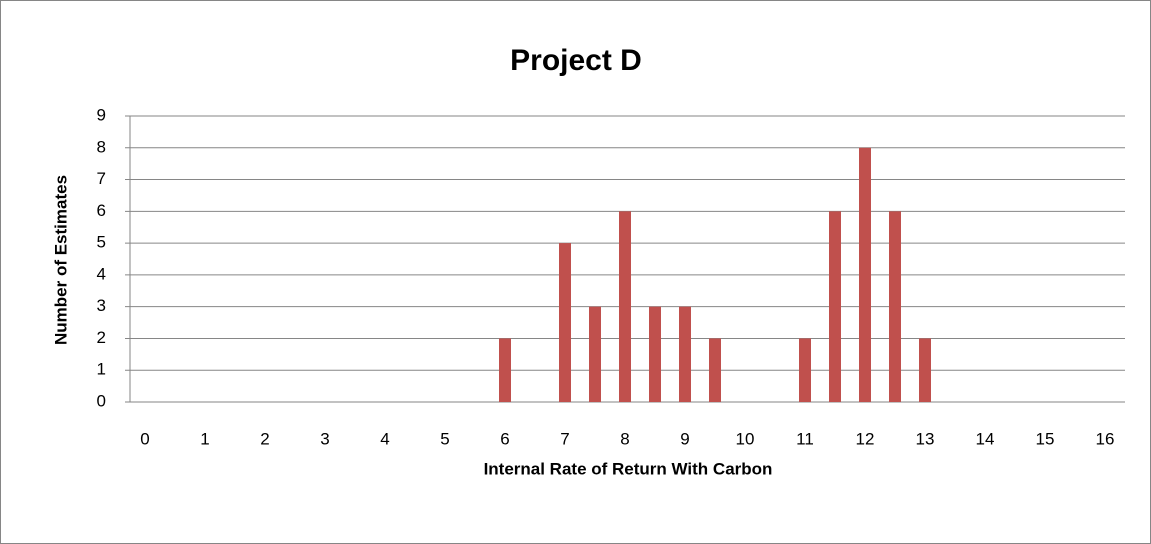  Describe the element at coordinates (384, 438) in the screenshot. I see `x-tick-label: 4` at that location.